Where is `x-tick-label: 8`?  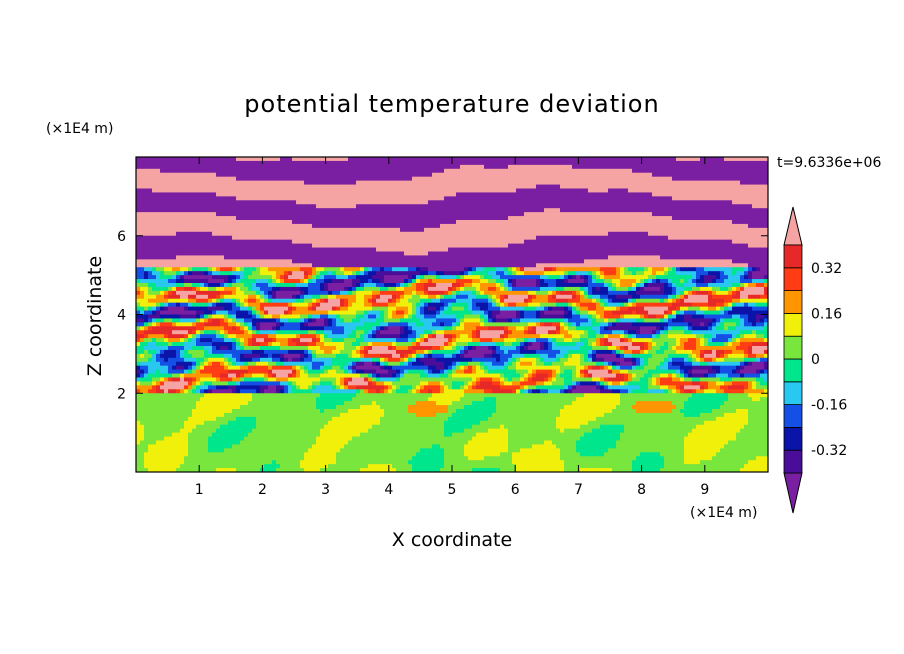
x-tick-label: 8 is located at coordinates (641, 490).